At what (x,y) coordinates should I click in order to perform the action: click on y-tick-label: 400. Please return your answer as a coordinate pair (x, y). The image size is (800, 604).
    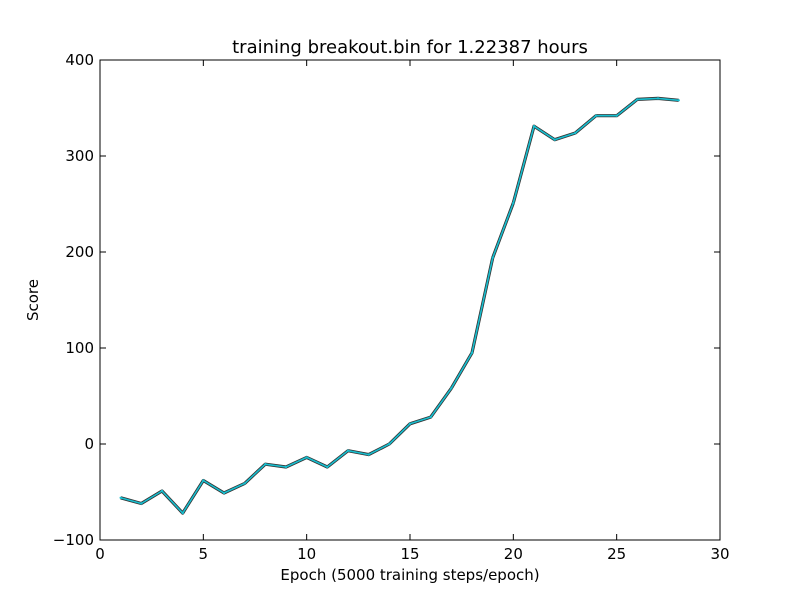
    Looking at the image, I should click on (79, 60).